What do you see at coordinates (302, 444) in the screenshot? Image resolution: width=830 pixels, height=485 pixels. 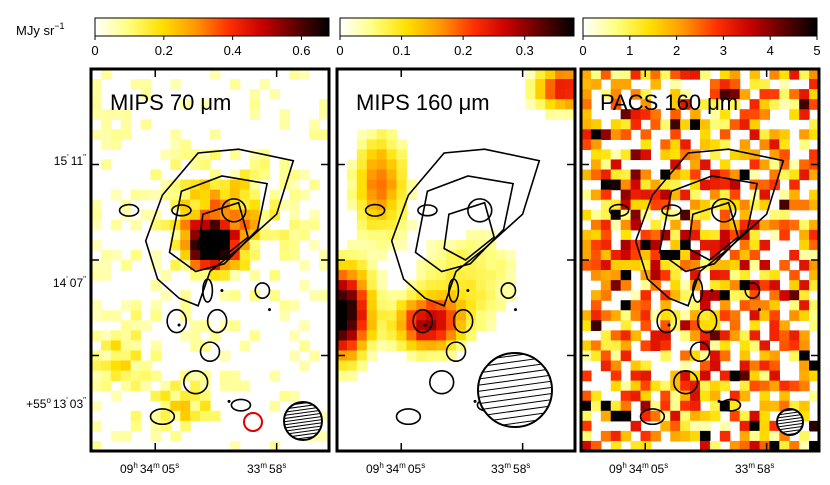 I see `hatch-line` at bounding box center [302, 444].